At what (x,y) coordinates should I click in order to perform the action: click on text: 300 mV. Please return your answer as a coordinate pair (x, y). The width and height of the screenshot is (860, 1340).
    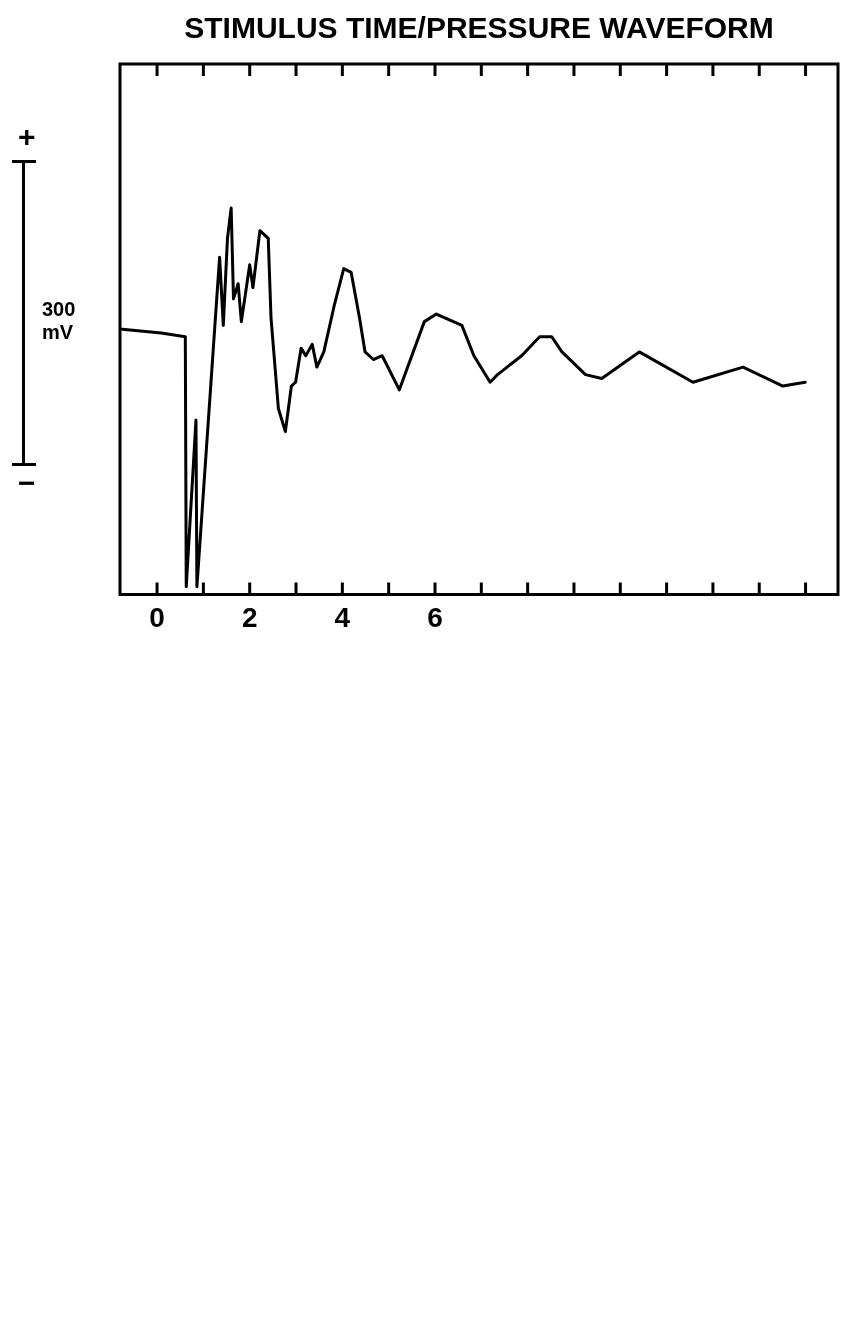
    Looking at the image, I should click on (59, 321).